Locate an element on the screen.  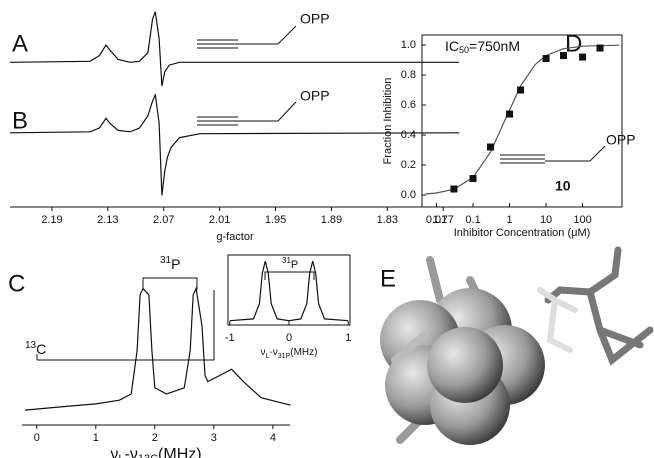
p31-label: 31P is located at coordinates (170, 263).